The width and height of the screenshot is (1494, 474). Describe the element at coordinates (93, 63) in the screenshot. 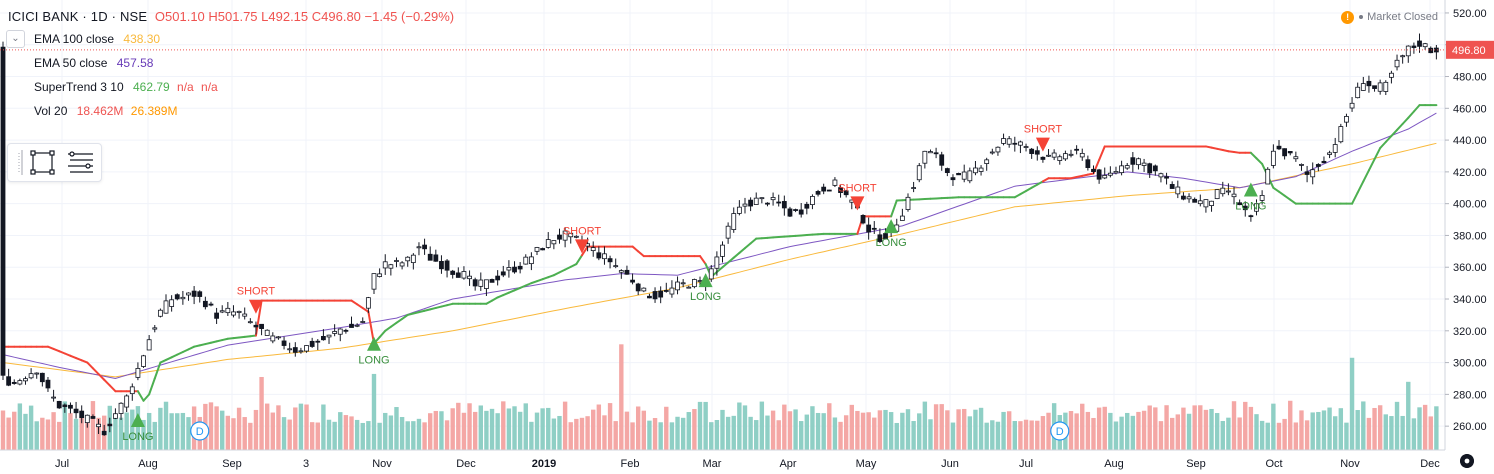

I see `indicator-ema50: EMA 50 close 457.58` at that location.